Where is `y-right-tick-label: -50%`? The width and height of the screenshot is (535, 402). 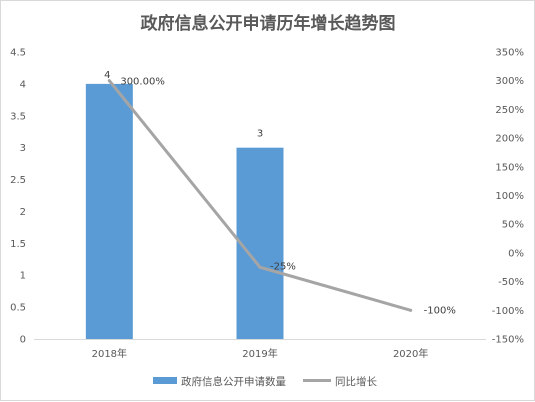
y-right-tick-label: -50% is located at coordinates (511, 282).